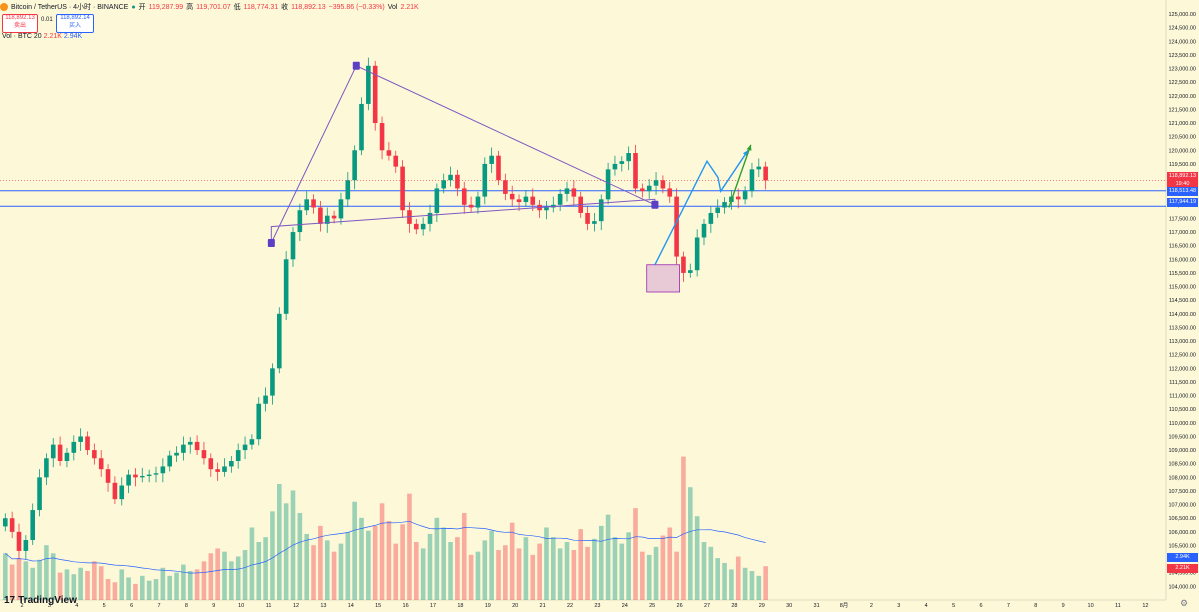 Image resolution: width=1199 pixels, height=612 pixels. I want to click on price-tick-label: 112,000.00, so click(1182, 369).